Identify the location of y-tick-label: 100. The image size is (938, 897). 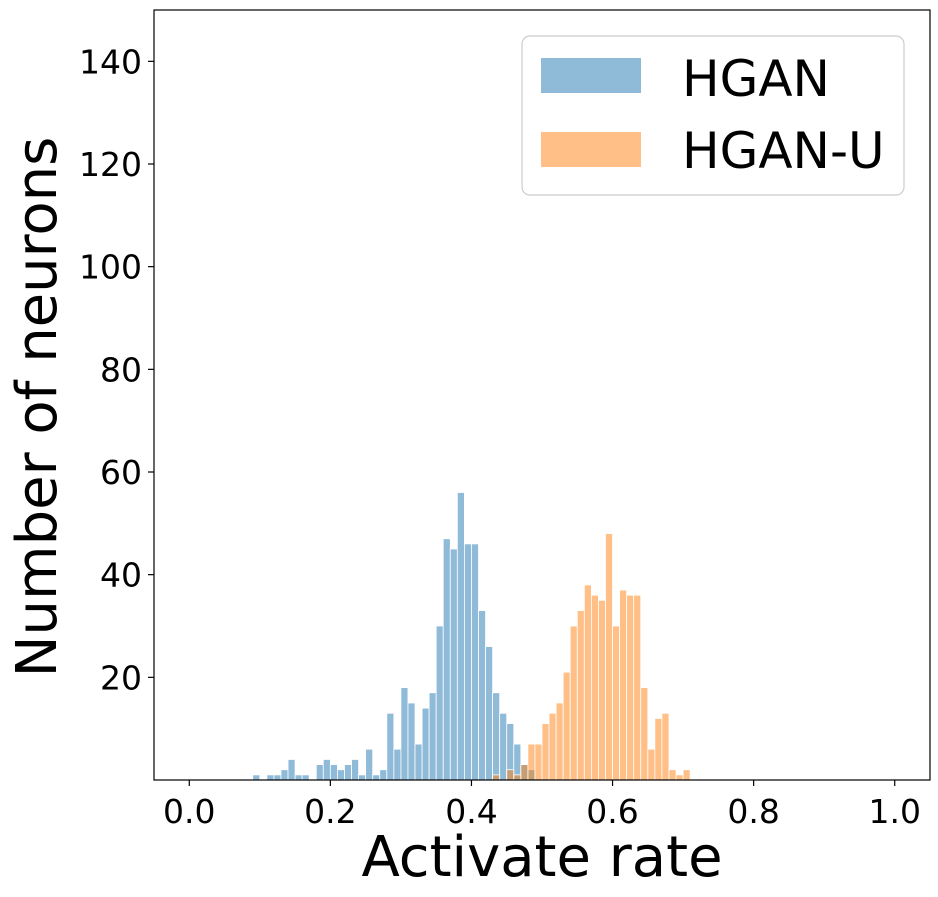
(110, 267).